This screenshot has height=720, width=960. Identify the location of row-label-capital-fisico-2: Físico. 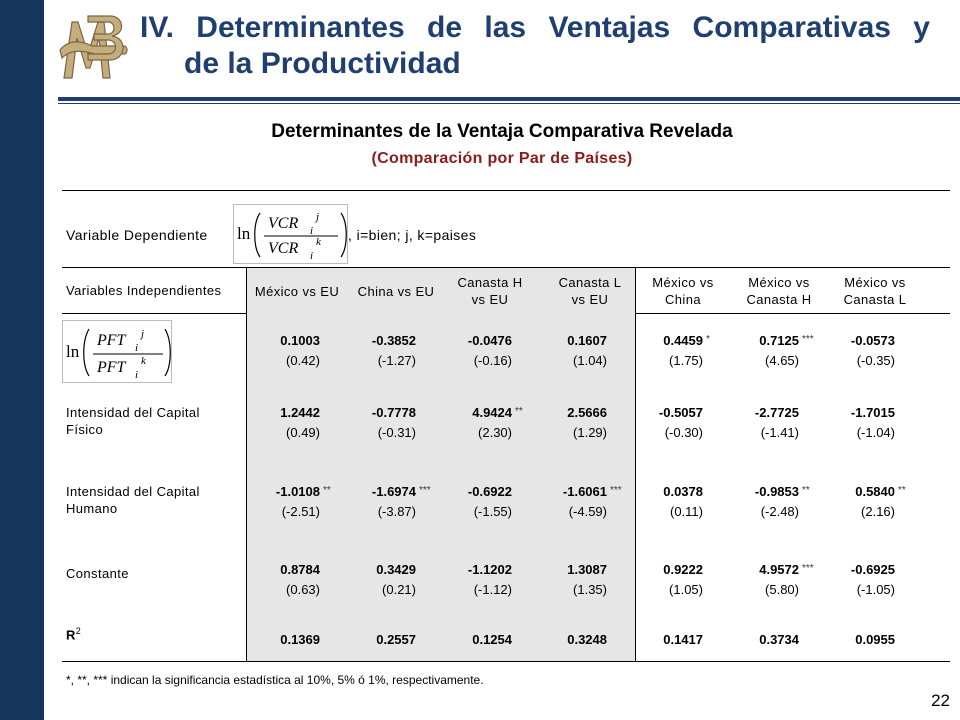
(85, 429).